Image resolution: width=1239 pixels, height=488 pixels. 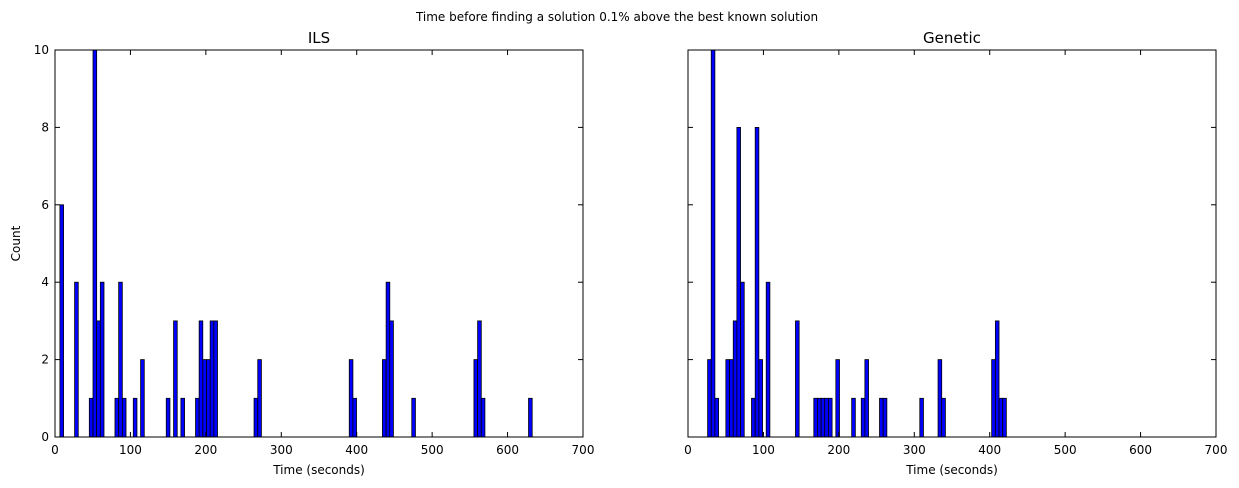 What do you see at coordinates (319, 38) in the screenshot?
I see `ils-title: ILS` at bounding box center [319, 38].